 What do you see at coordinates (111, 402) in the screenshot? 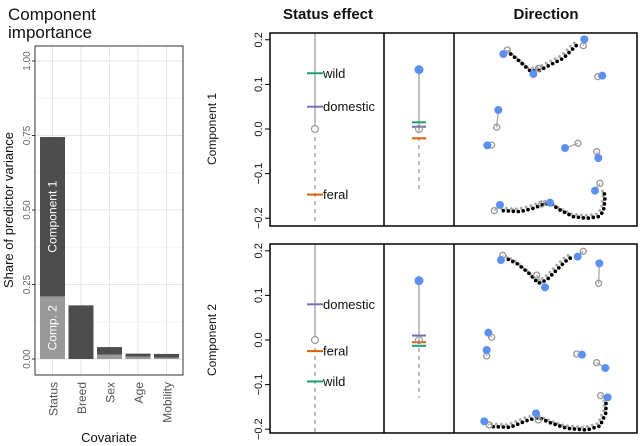
I see `bar-x-ticks: Status Breed Sex Age Mobility` at bounding box center [111, 402].